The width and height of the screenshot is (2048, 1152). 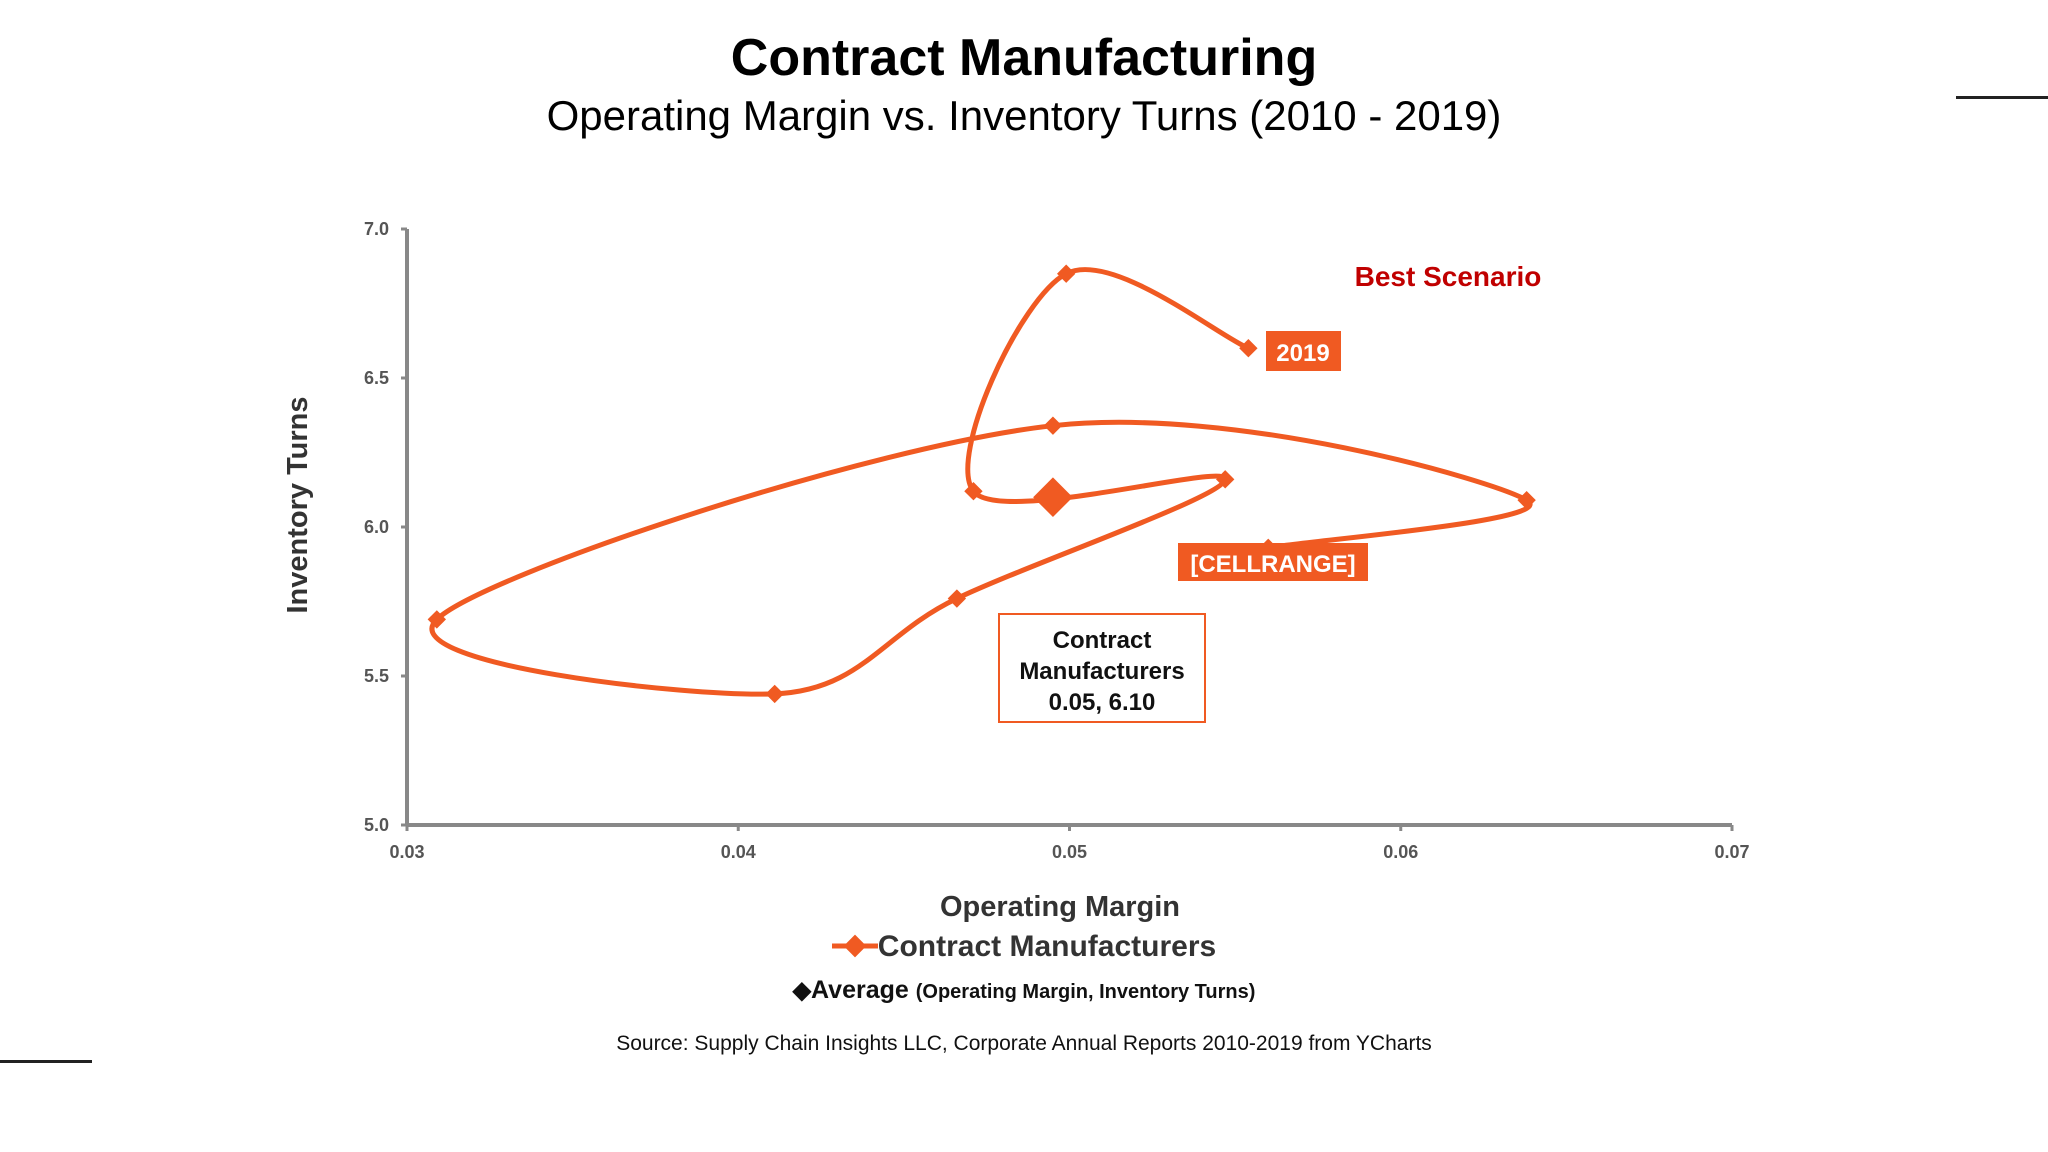 What do you see at coordinates (802, 990) in the screenshot?
I see `legend-average-diamond-icon: ◆` at bounding box center [802, 990].